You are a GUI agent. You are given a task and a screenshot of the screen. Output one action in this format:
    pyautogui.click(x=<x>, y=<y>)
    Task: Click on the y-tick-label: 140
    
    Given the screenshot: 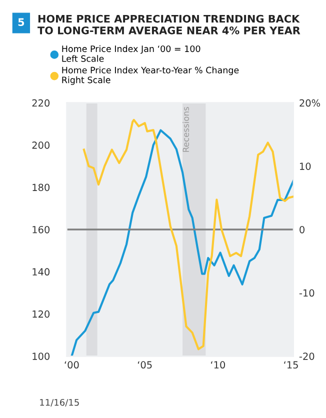 What is the action you would take?
    pyautogui.click(x=41, y=272)
    